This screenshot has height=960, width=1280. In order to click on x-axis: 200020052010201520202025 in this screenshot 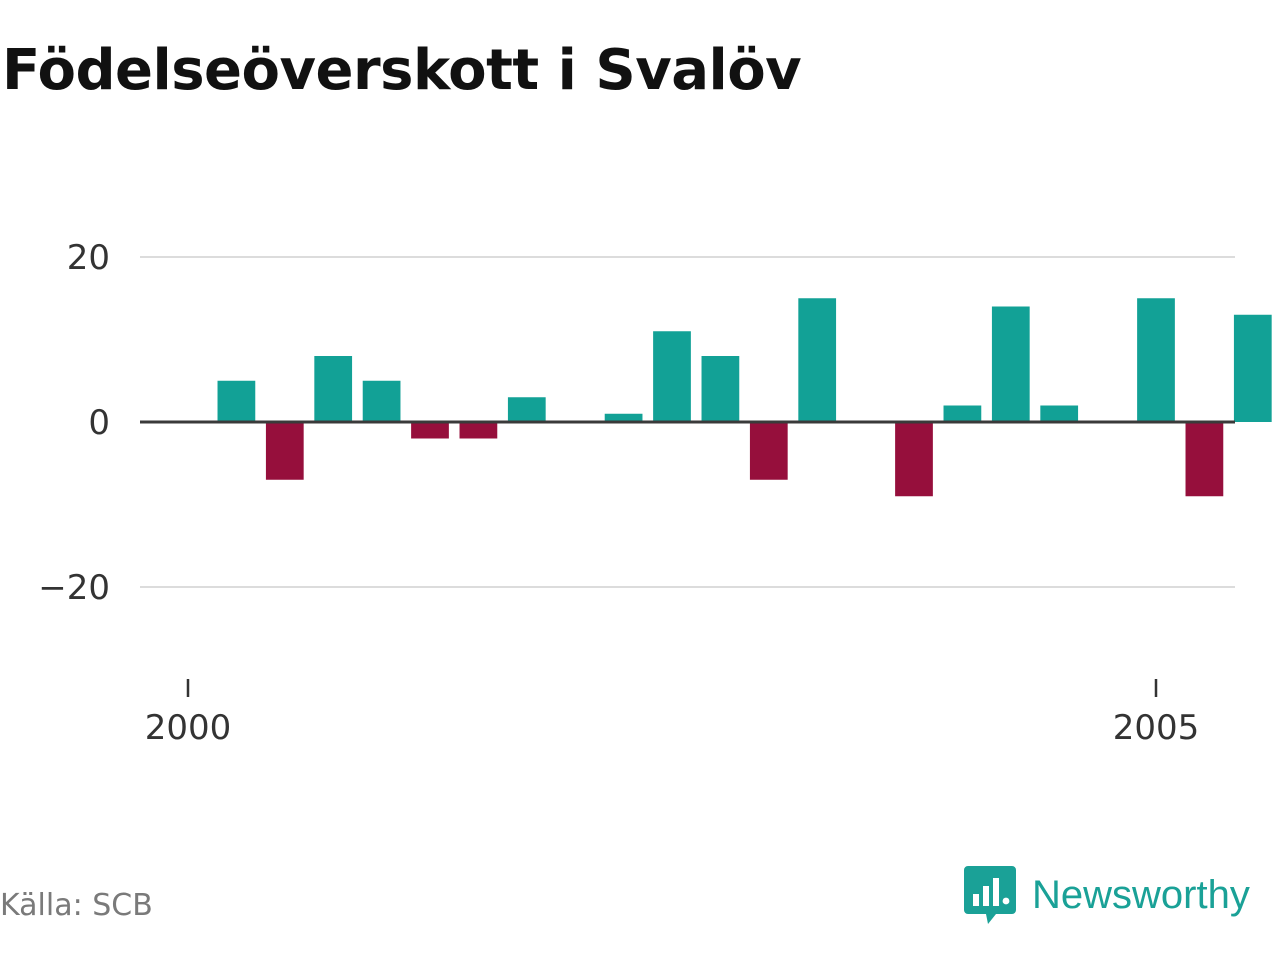, I will do `click(672, 713)`.